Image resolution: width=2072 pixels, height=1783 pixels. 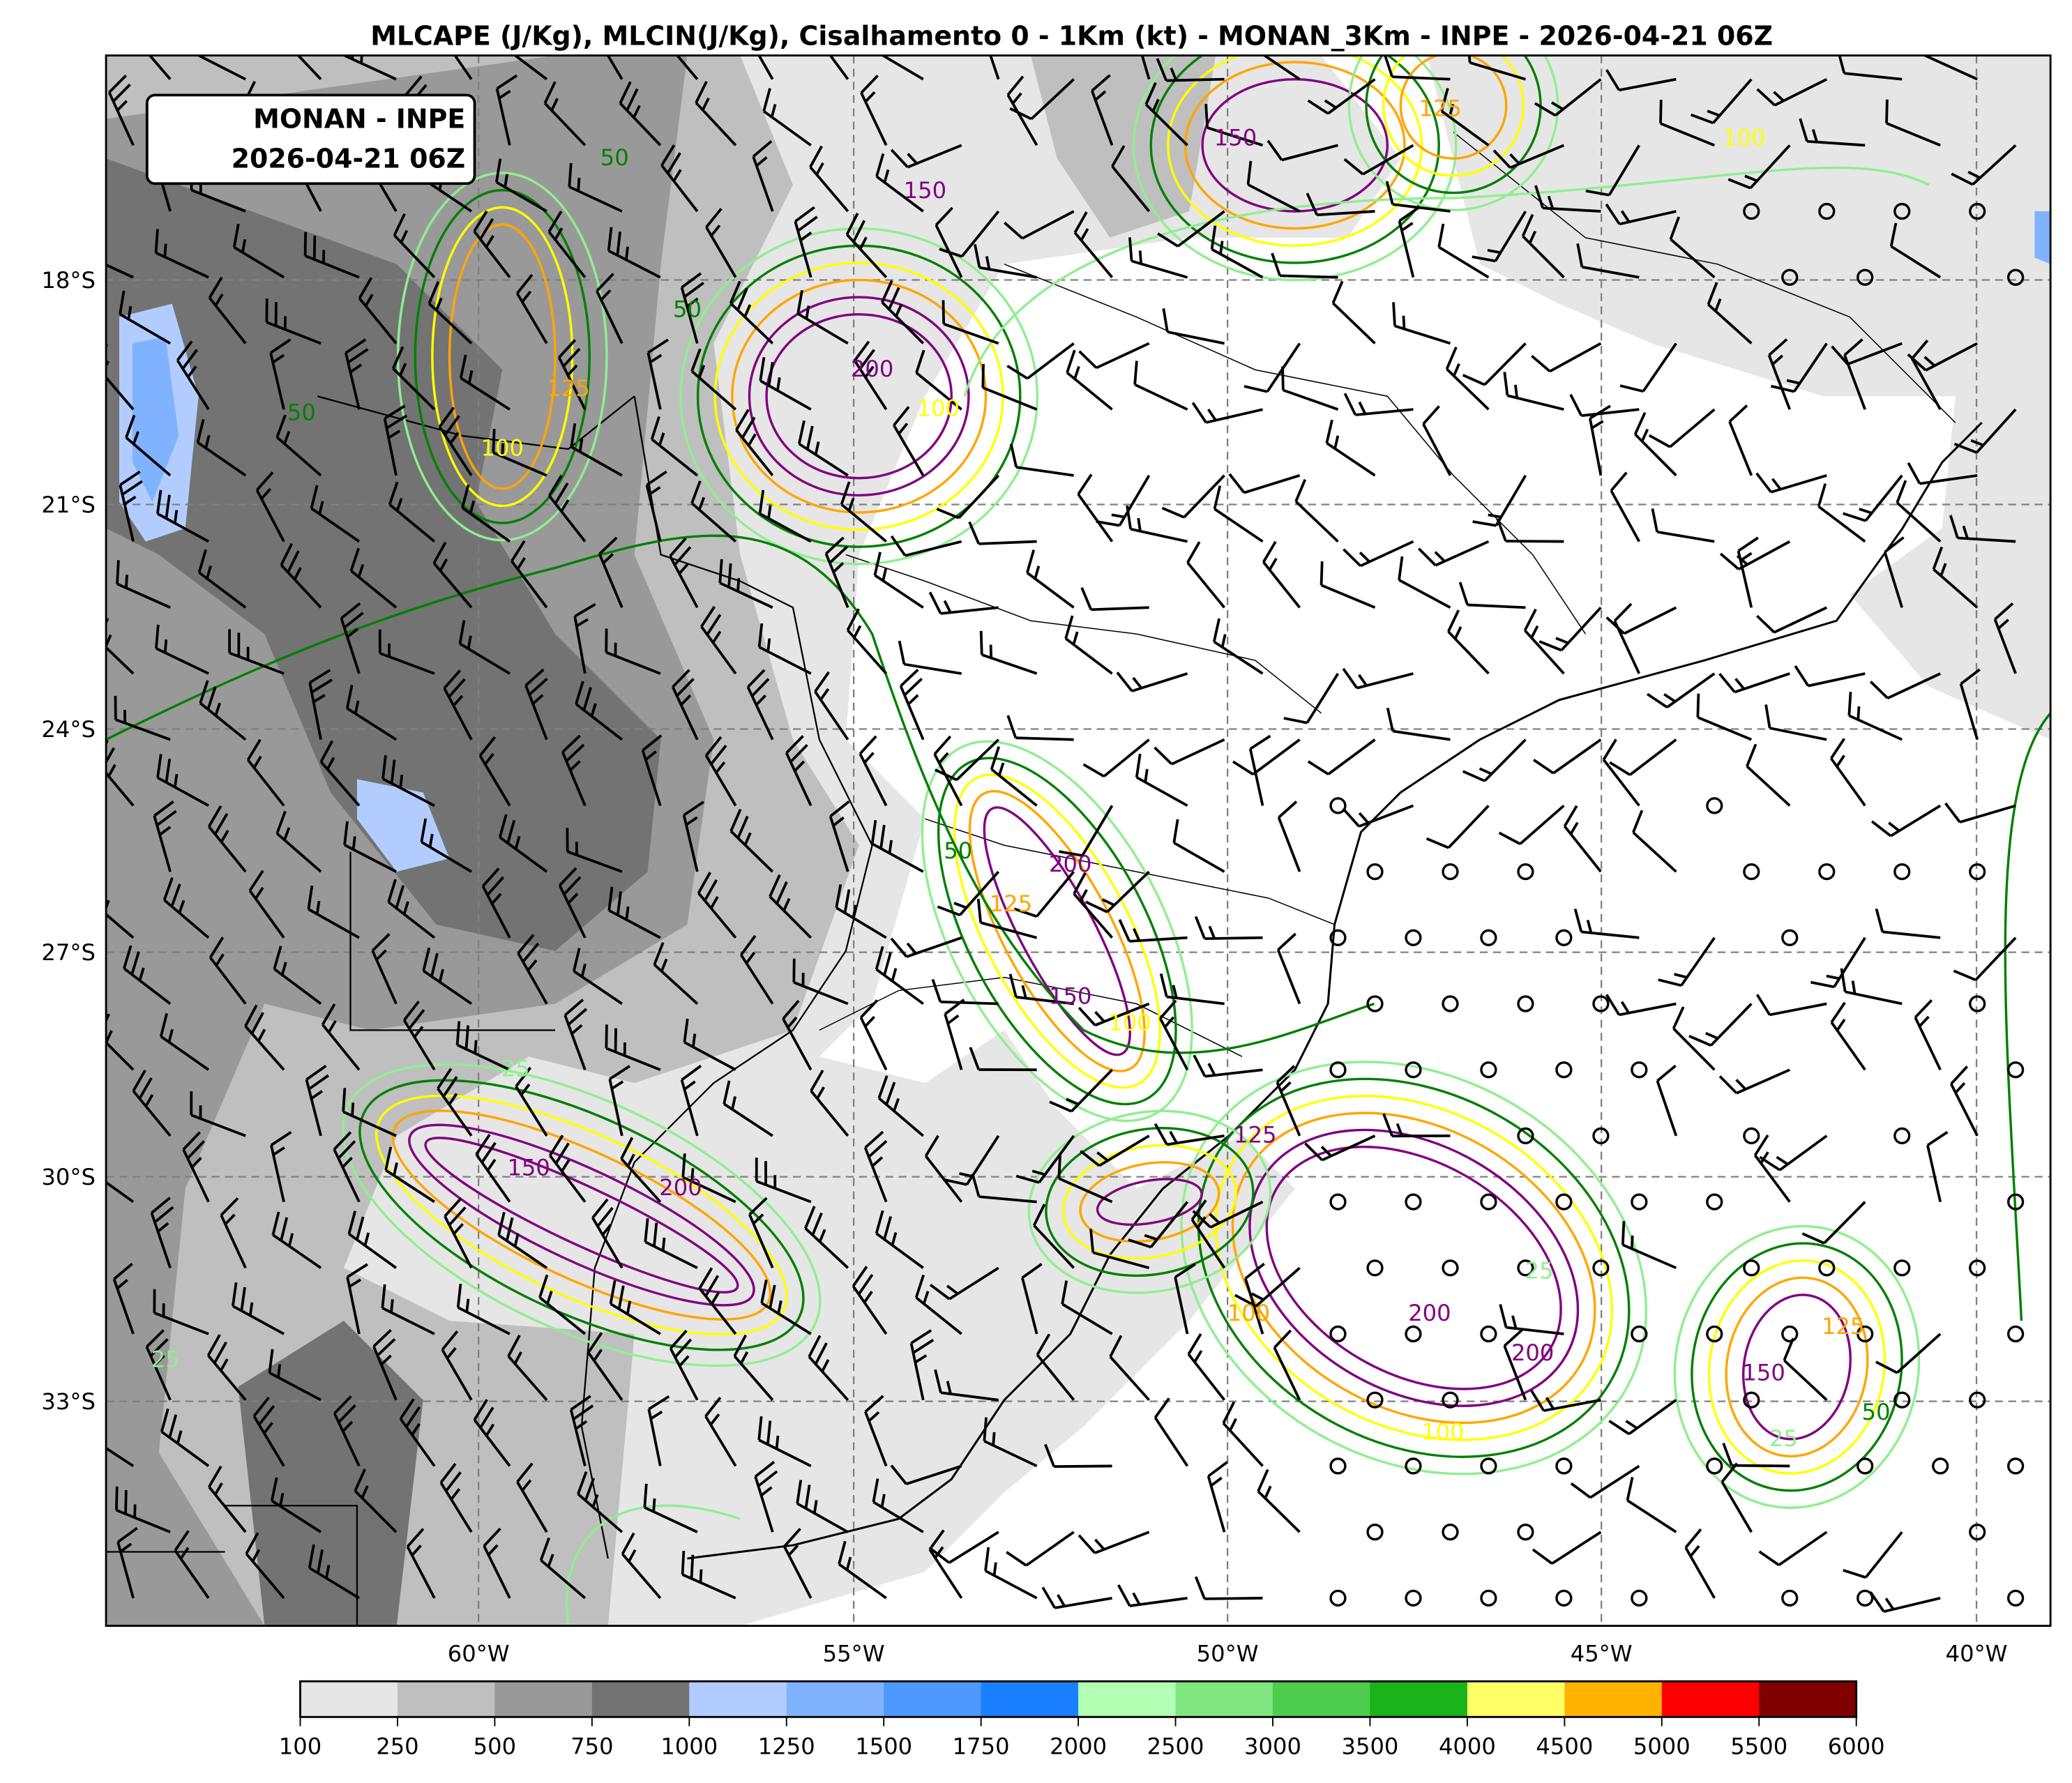 I want to click on colorbar-tick-label: 3000, so click(x=1272, y=1746).